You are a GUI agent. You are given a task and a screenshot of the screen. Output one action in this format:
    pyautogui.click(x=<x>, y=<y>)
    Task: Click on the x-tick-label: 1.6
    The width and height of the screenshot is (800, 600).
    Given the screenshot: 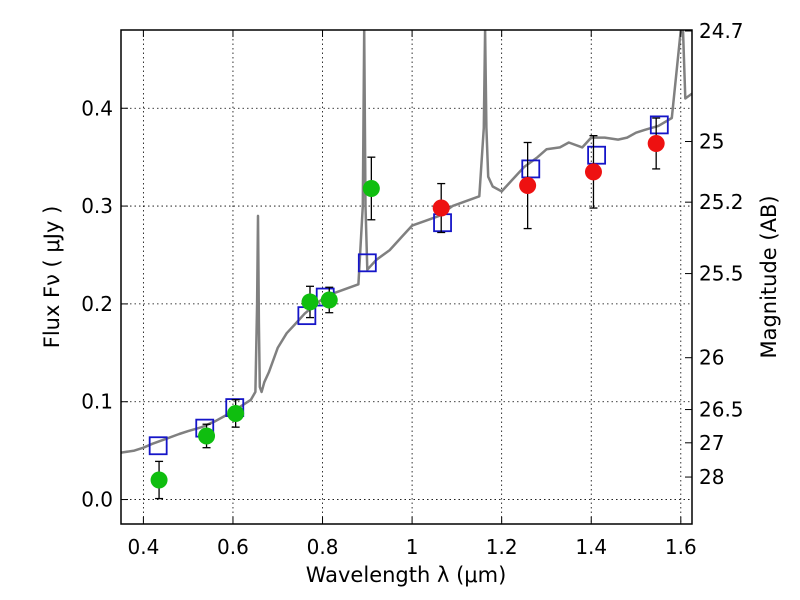 What is the action you would take?
    pyautogui.click(x=681, y=547)
    